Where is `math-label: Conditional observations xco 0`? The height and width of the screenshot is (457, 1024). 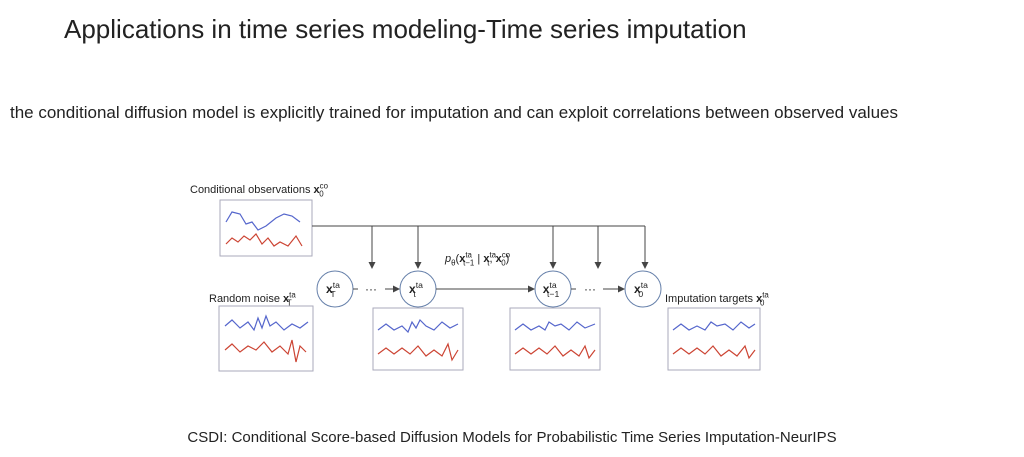 math-label: Conditional observations xco 0 is located at coordinates (259, 189).